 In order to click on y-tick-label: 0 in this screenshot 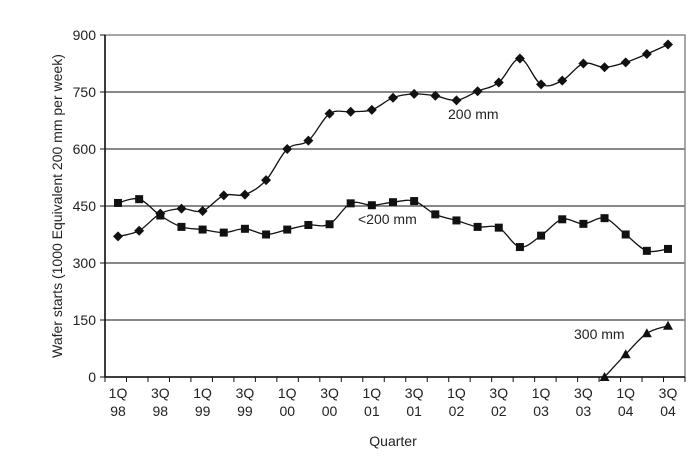, I will do `click(92, 377)`.